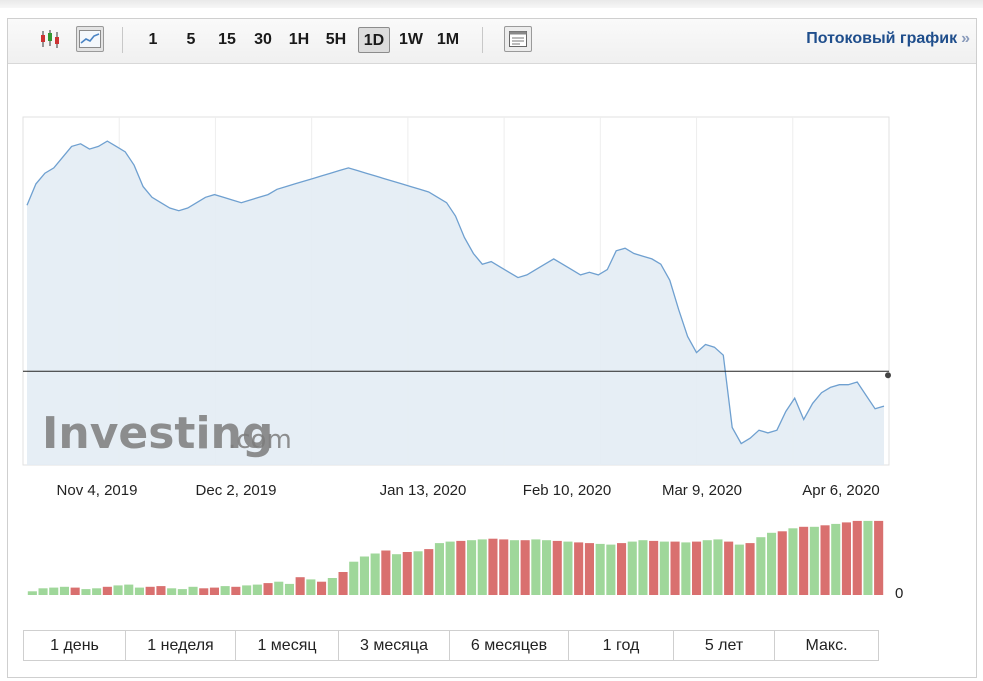 The height and width of the screenshot is (681, 983). Describe the element at coordinates (888, 375) in the screenshot. I see `last-price-marker` at that location.